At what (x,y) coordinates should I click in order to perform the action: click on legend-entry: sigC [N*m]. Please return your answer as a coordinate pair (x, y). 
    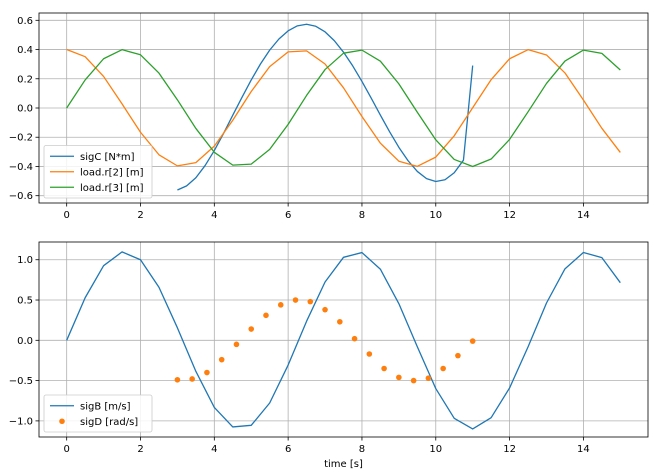
    Looking at the image, I should click on (107, 157).